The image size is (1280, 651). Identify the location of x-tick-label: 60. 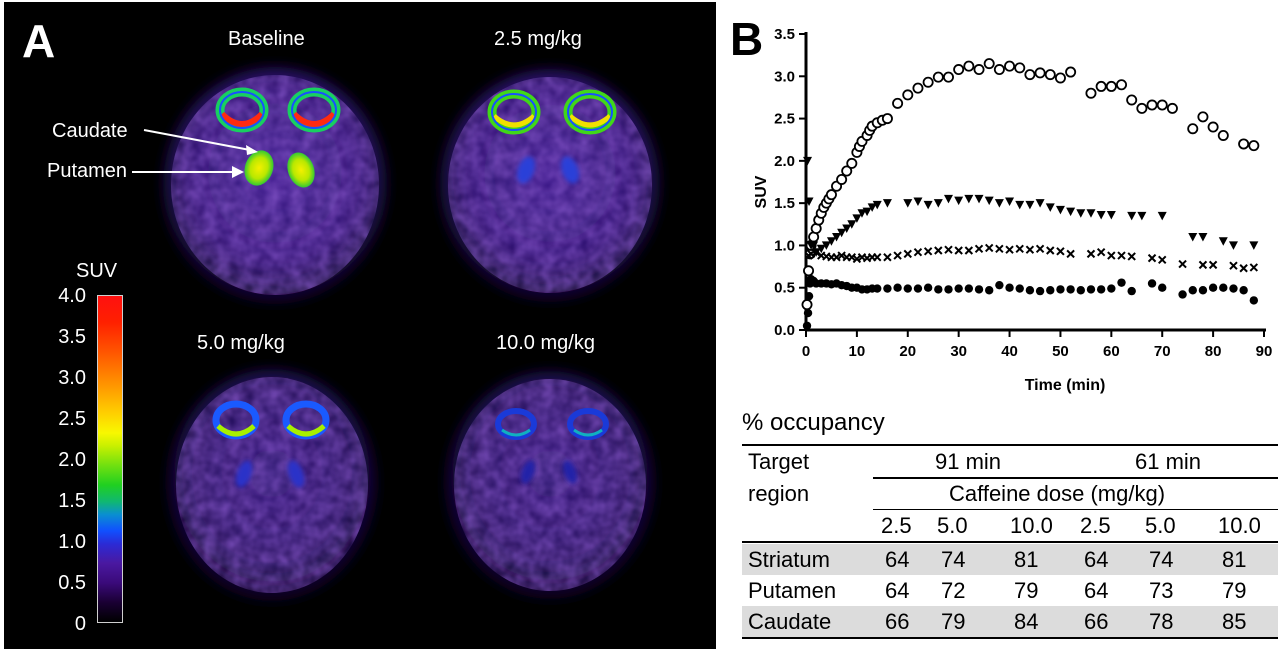
(1111, 351).